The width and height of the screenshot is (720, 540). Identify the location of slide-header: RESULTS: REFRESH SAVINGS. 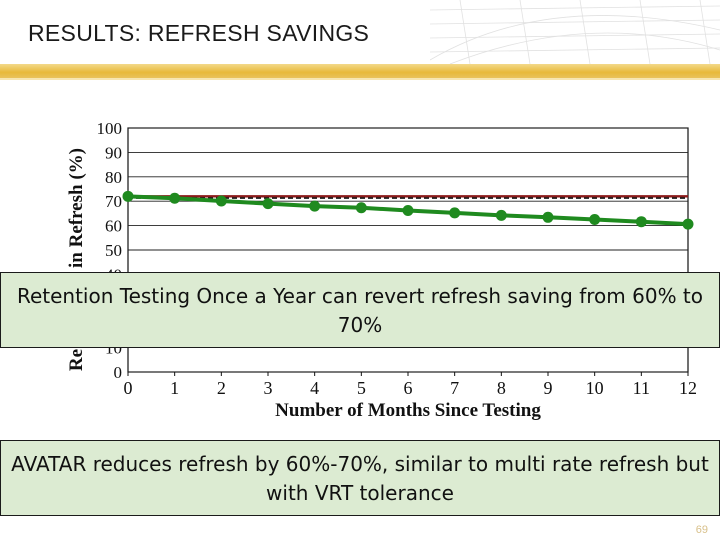
(360, 32).